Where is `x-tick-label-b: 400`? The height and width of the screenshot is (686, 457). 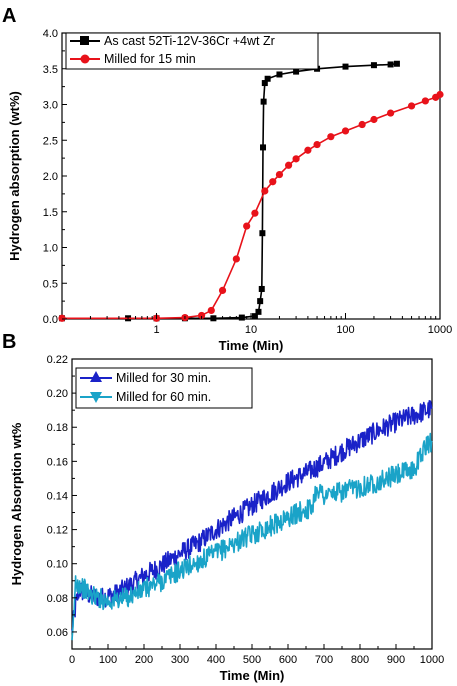
x-tick-label-b: 400 is located at coordinates (216, 660).